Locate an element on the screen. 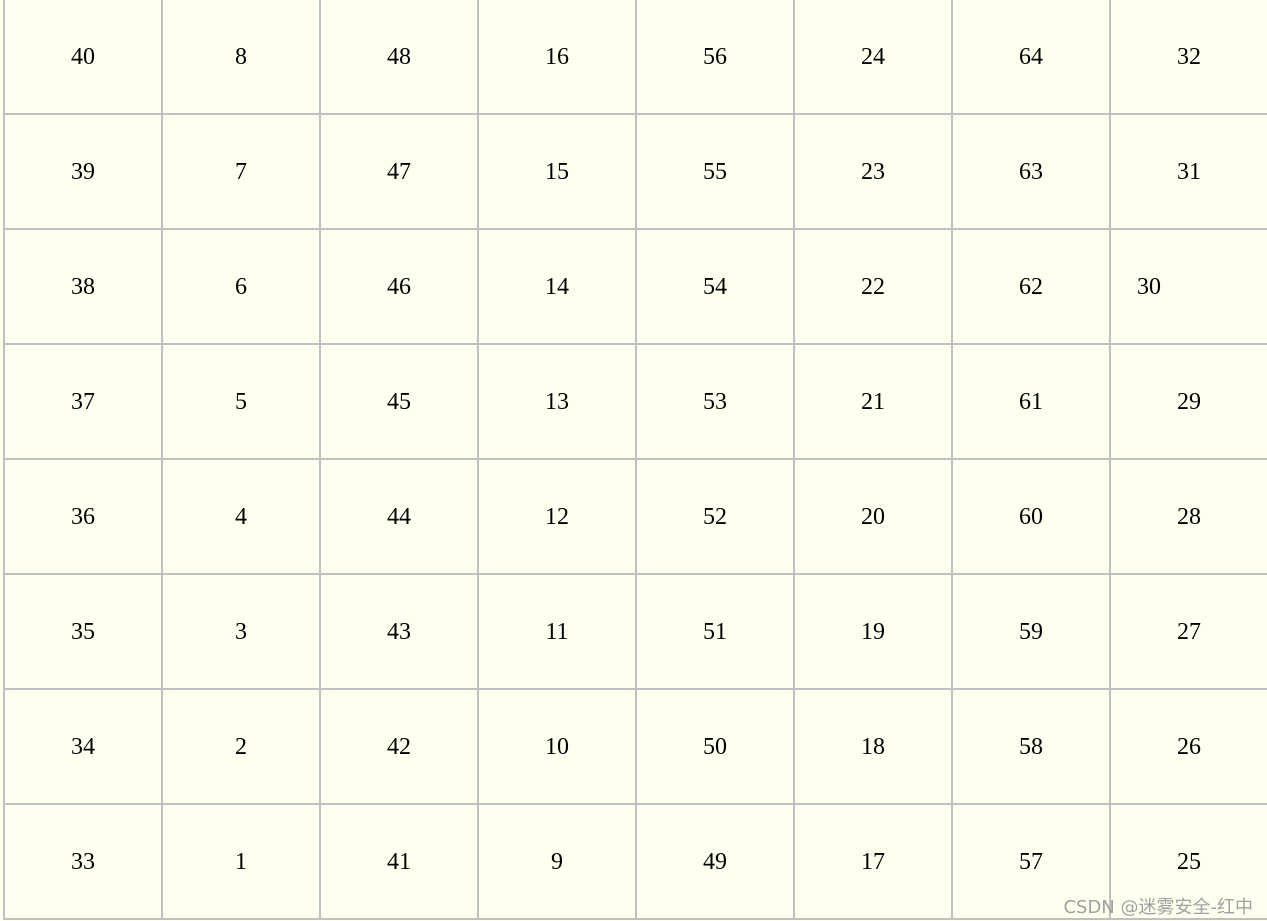  table-cell: 30 is located at coordinates (1188, 285).